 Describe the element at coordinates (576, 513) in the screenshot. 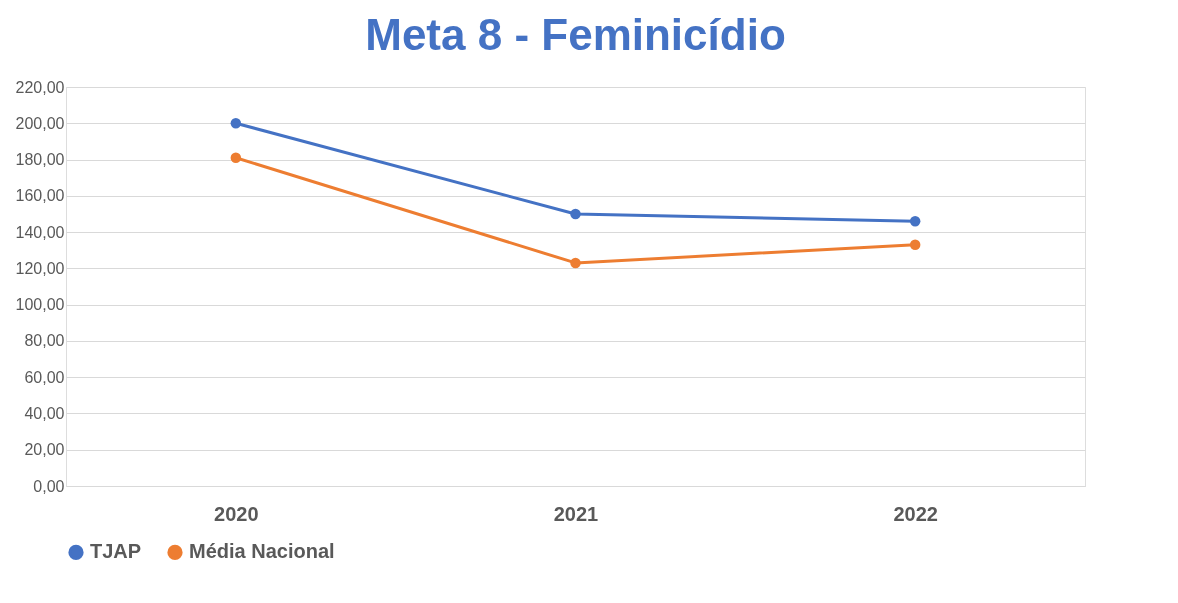

I see `x-tick-label: 2021` at that location.